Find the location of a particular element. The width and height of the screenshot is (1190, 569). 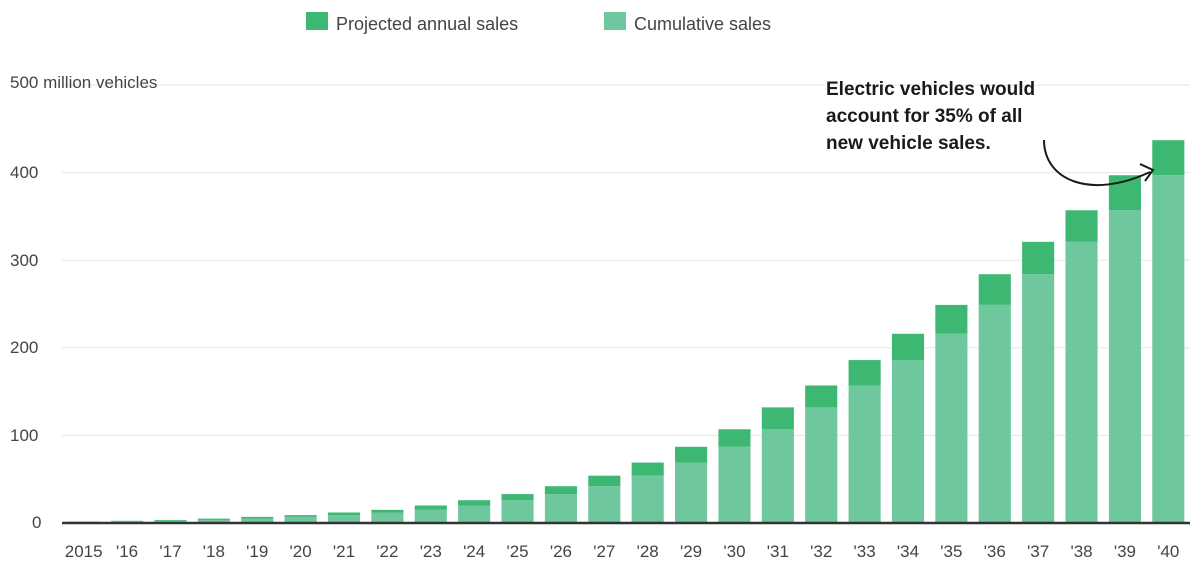

legend: Projected annual sales Cumulative sales is located at coordinates (538, 23).